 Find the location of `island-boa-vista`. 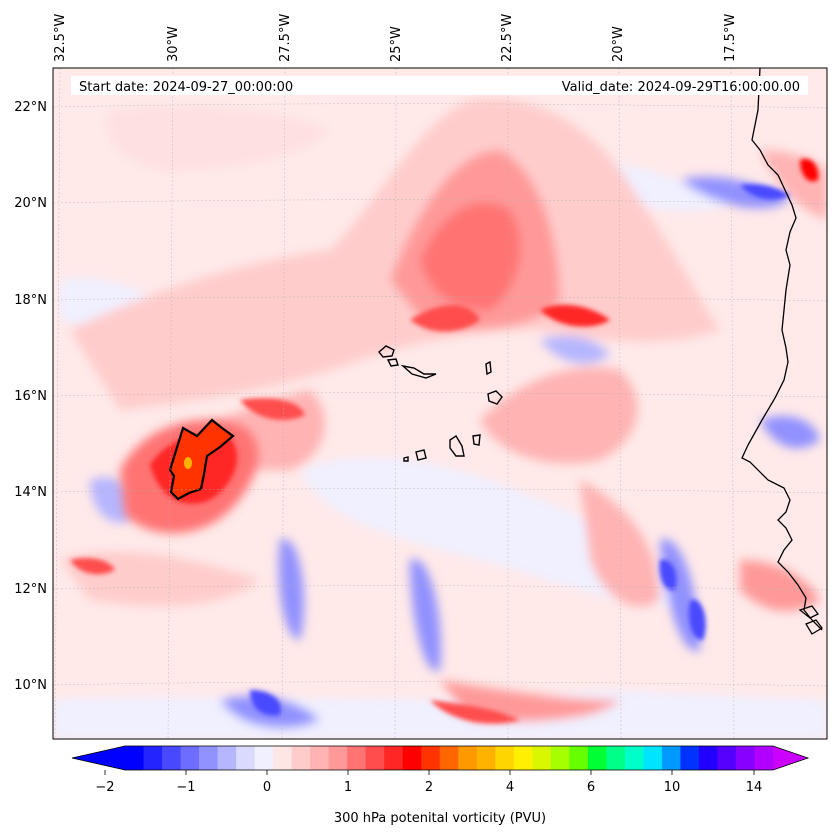

island-boa-vista is located at coordinates (495, 397).